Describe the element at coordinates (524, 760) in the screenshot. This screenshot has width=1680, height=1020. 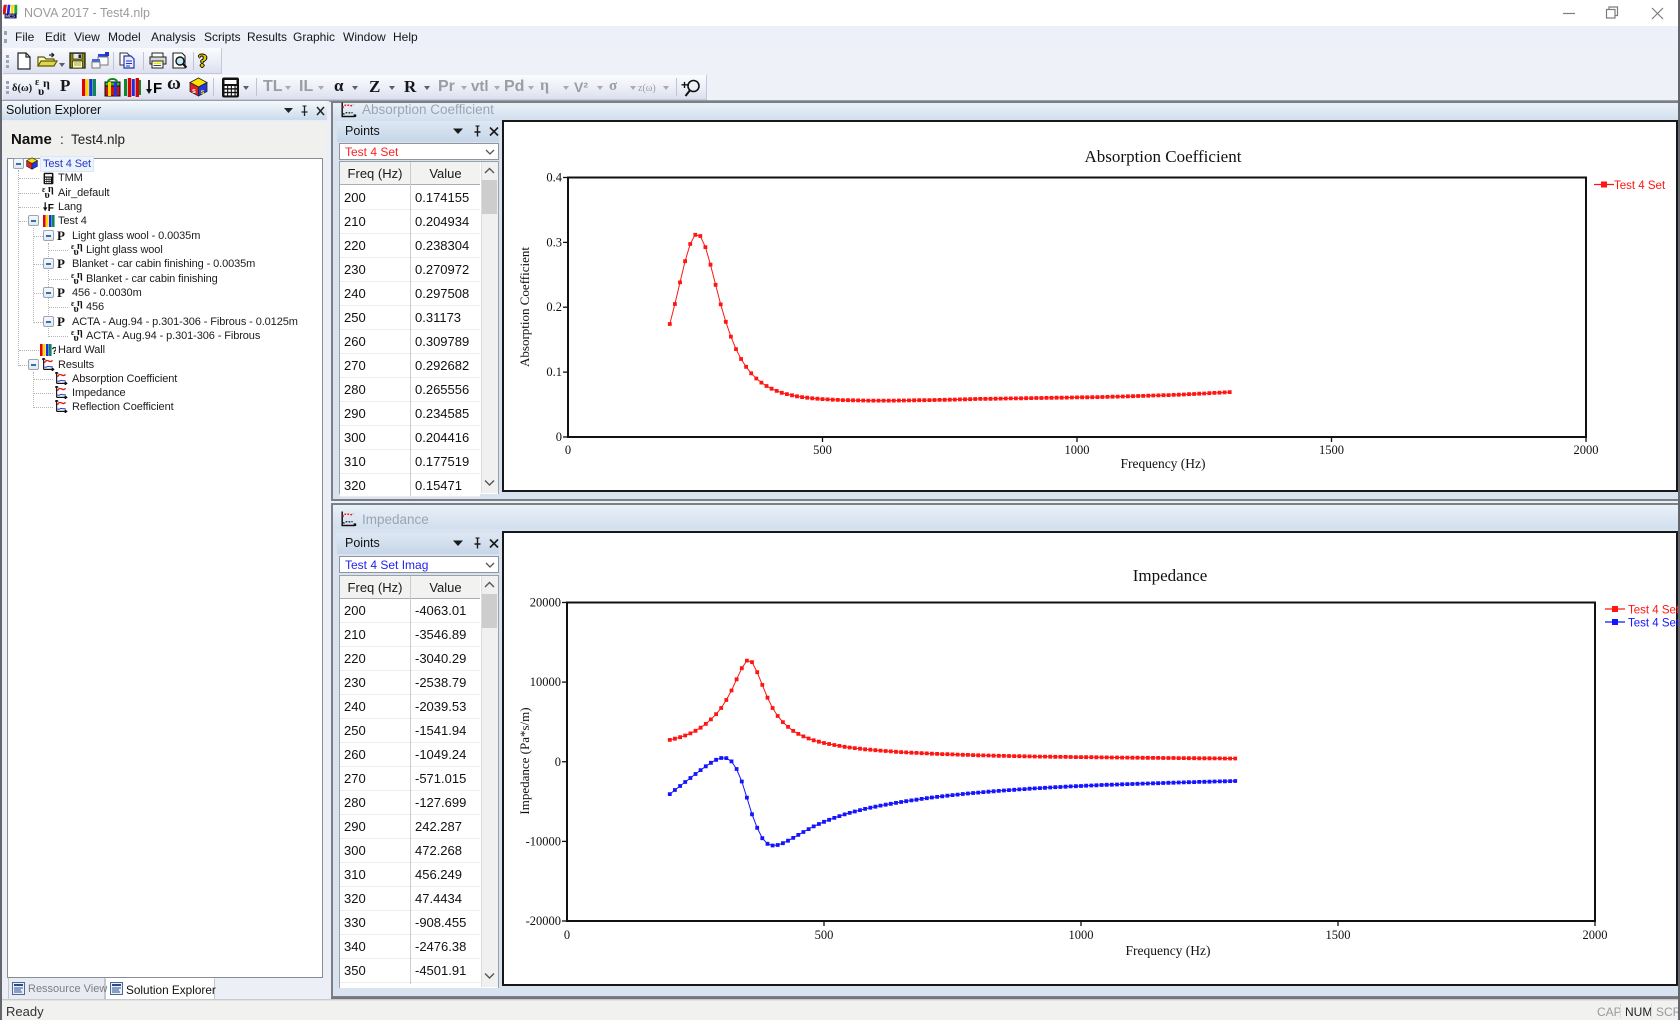
I see `svg-text: Impedance (Pa*s/m)` at that location.